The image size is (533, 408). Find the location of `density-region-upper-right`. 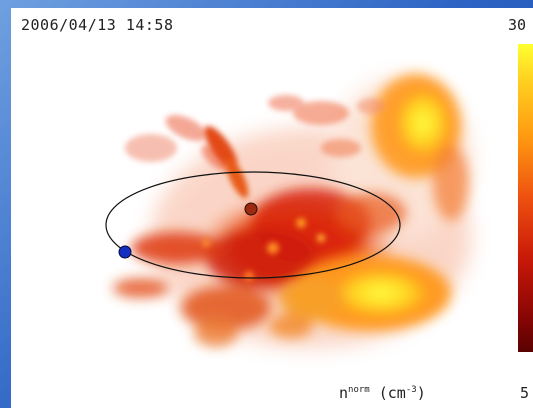

density-region-upper-right is located at coordinates (420, 147).